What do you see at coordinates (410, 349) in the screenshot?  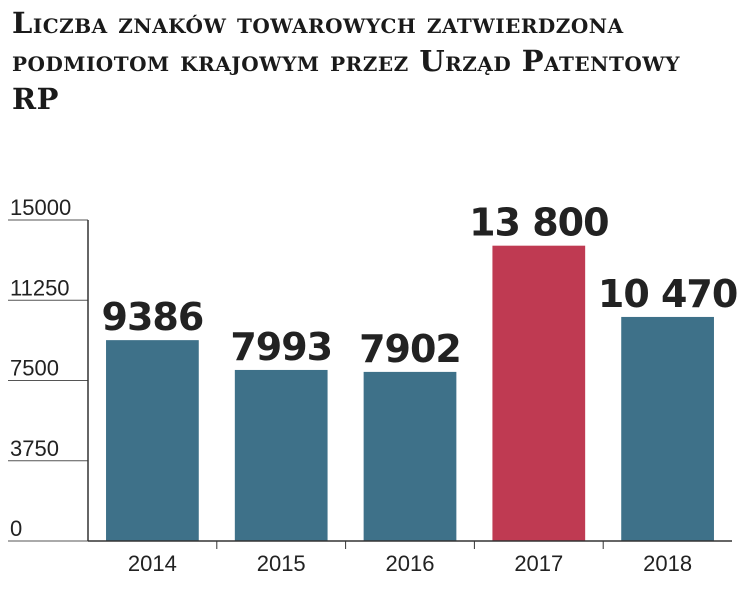 I see `data-label: 7902` at bounding box center [410, 349].